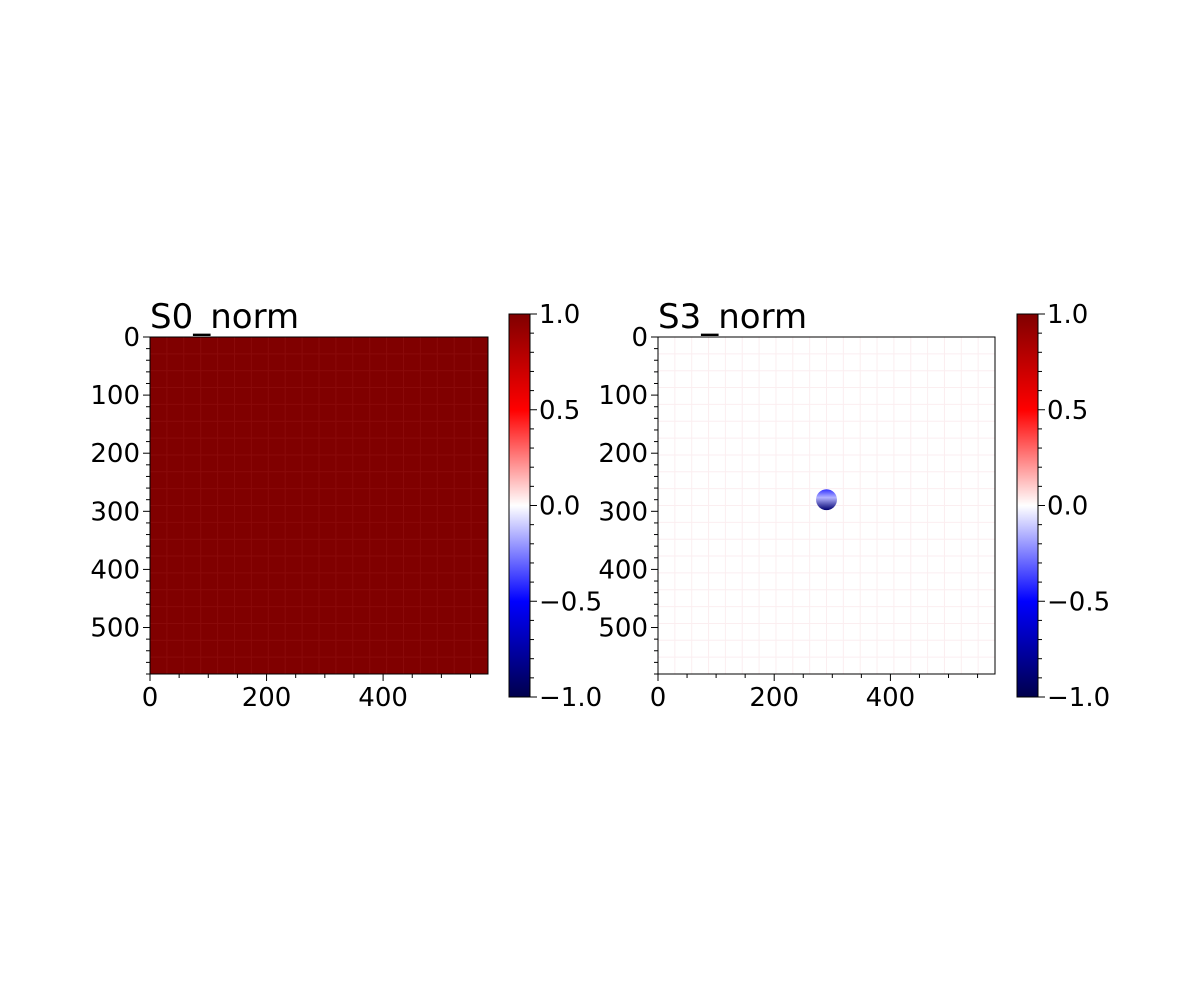  Describe the element at coordinates (224, 317) in the screenshot. I see `chart-title: S0_norm` at that location.